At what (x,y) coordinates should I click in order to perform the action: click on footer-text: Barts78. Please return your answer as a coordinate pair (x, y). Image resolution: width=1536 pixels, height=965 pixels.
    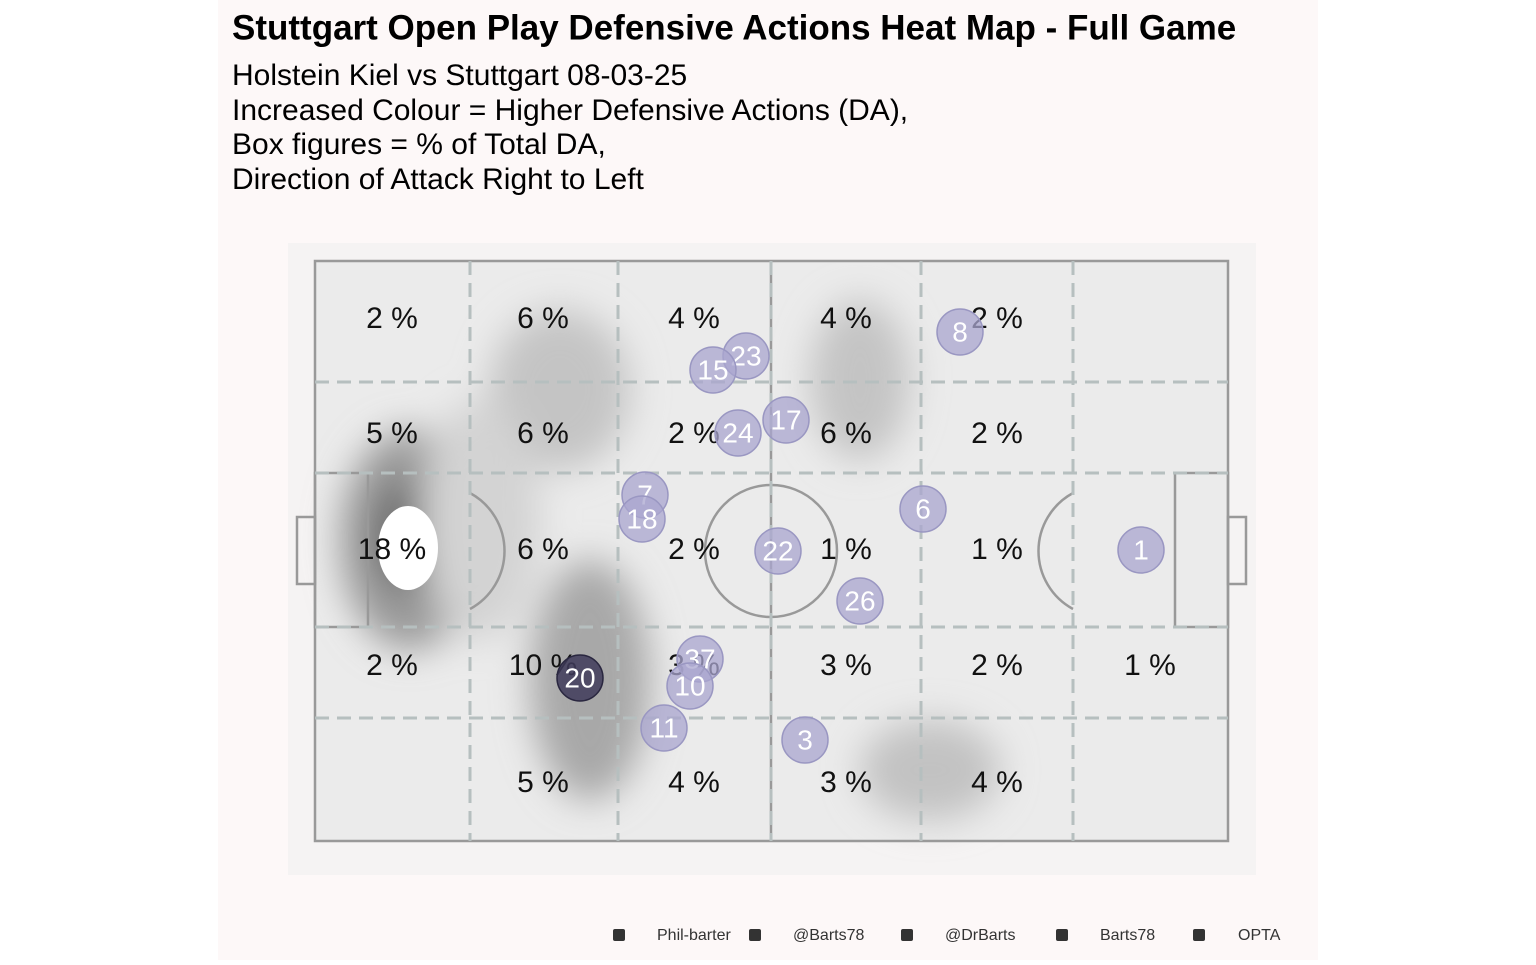
    Looking at the image, I should click on (1127, 935).